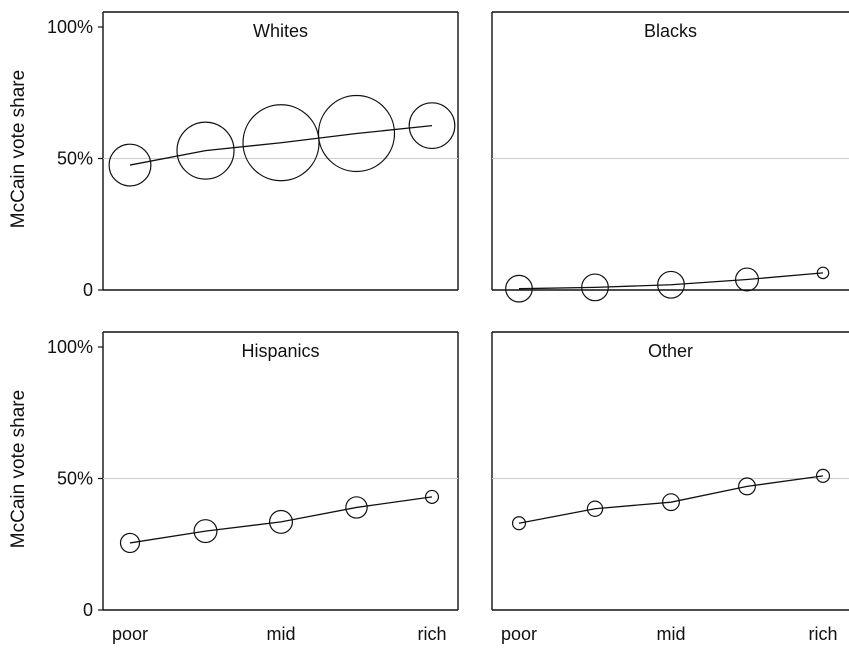 The height and width of the screenshot is (649, 849). What do you see at coordinates (670, 351) in the screenshot?
I see `panel-title: Other` at bounding box center [670, 351].